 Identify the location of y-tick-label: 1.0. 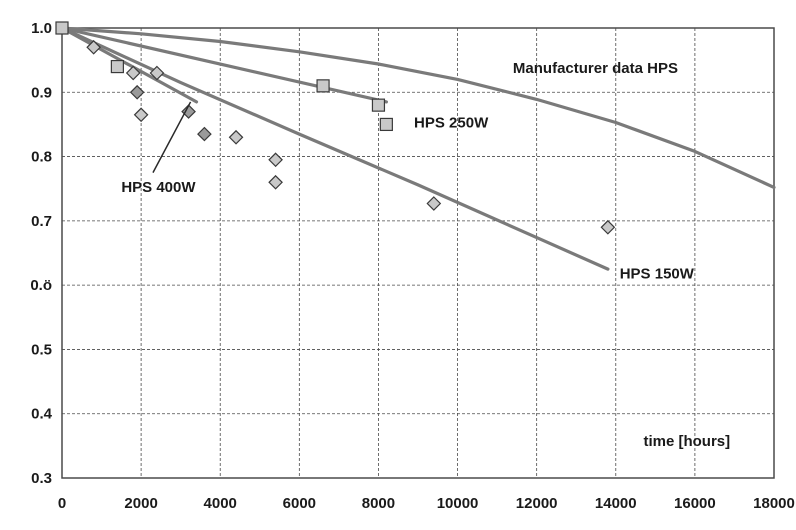
(41, 28).